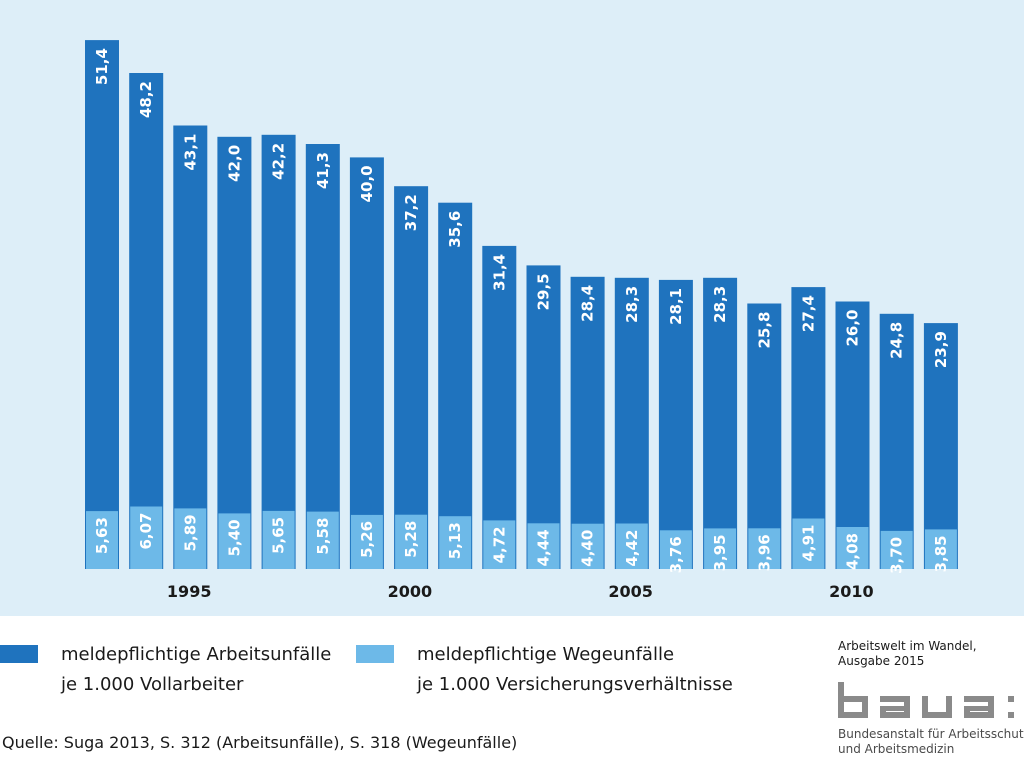 The height and width of the screenshot is (760, 1024). What do you see at coordinates (196, 654) in the screenshot?
I see `legend-dark-line1: meldepflichtige Arbeitsunfälle` at bounding box center [196, 654].